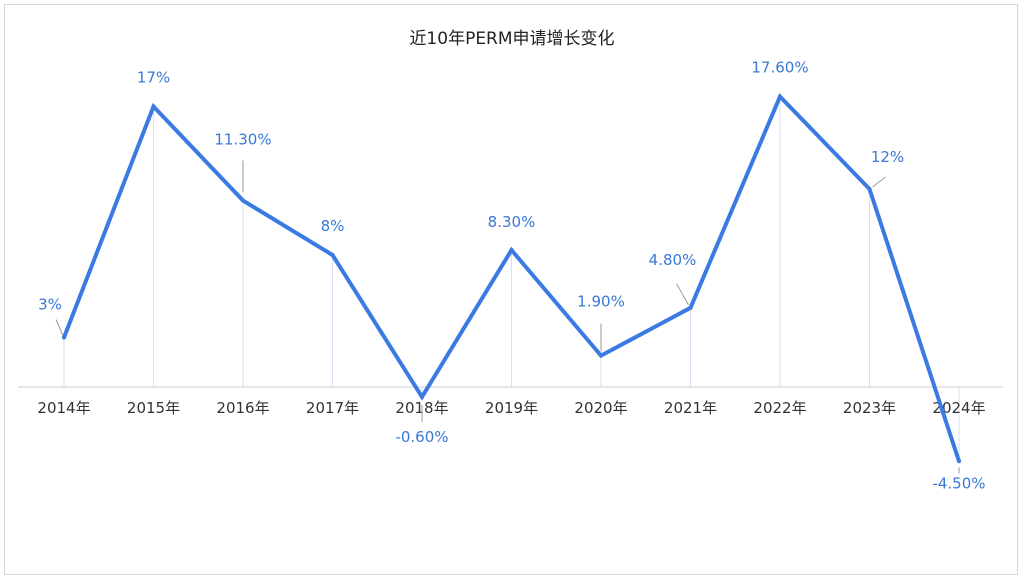  What do you see at coordinates (242, 408) in the screenshot?
I see `x-tick-label: 2016年` at bounding box center [242, 408].